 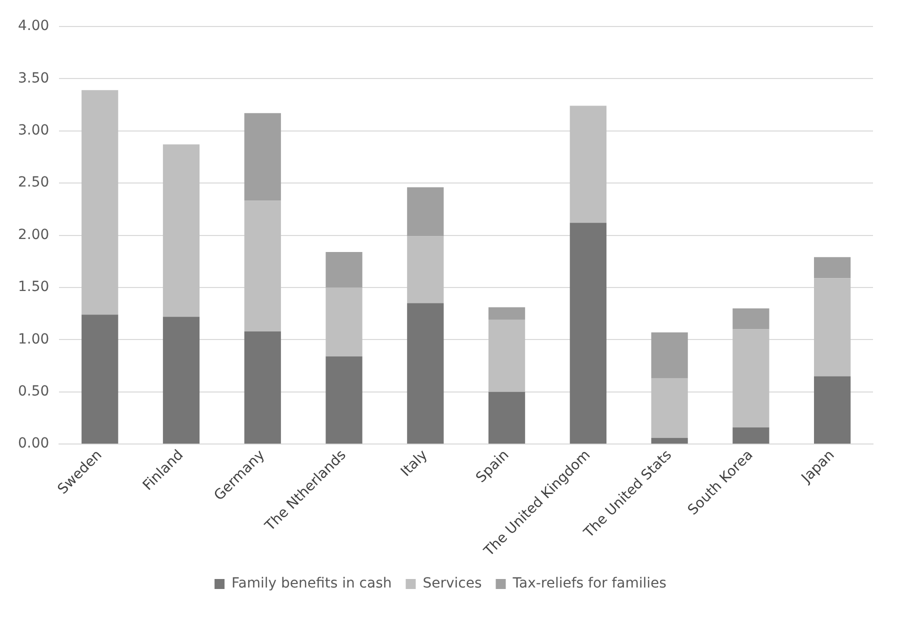 I want to click on y-tick-label: 3.00, so click(x=34, y=130).